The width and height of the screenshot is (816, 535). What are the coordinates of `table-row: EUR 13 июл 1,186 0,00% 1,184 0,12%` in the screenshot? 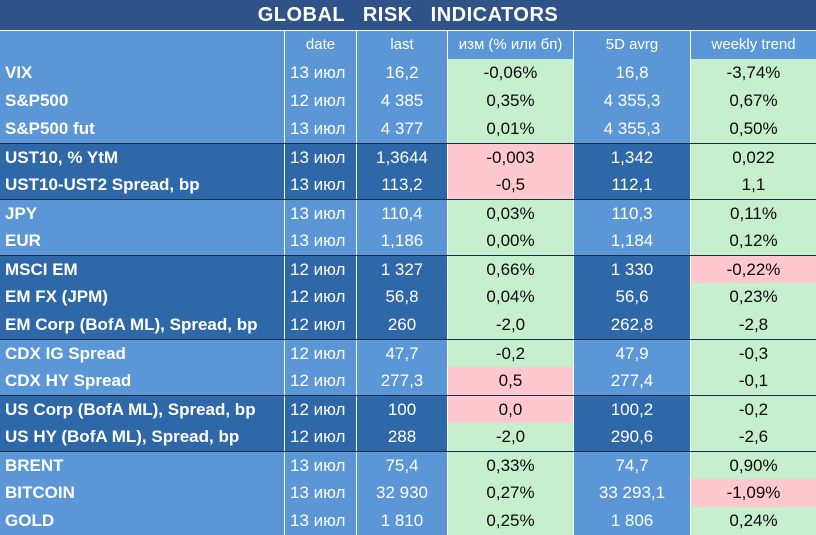 It's located at (408, 241).